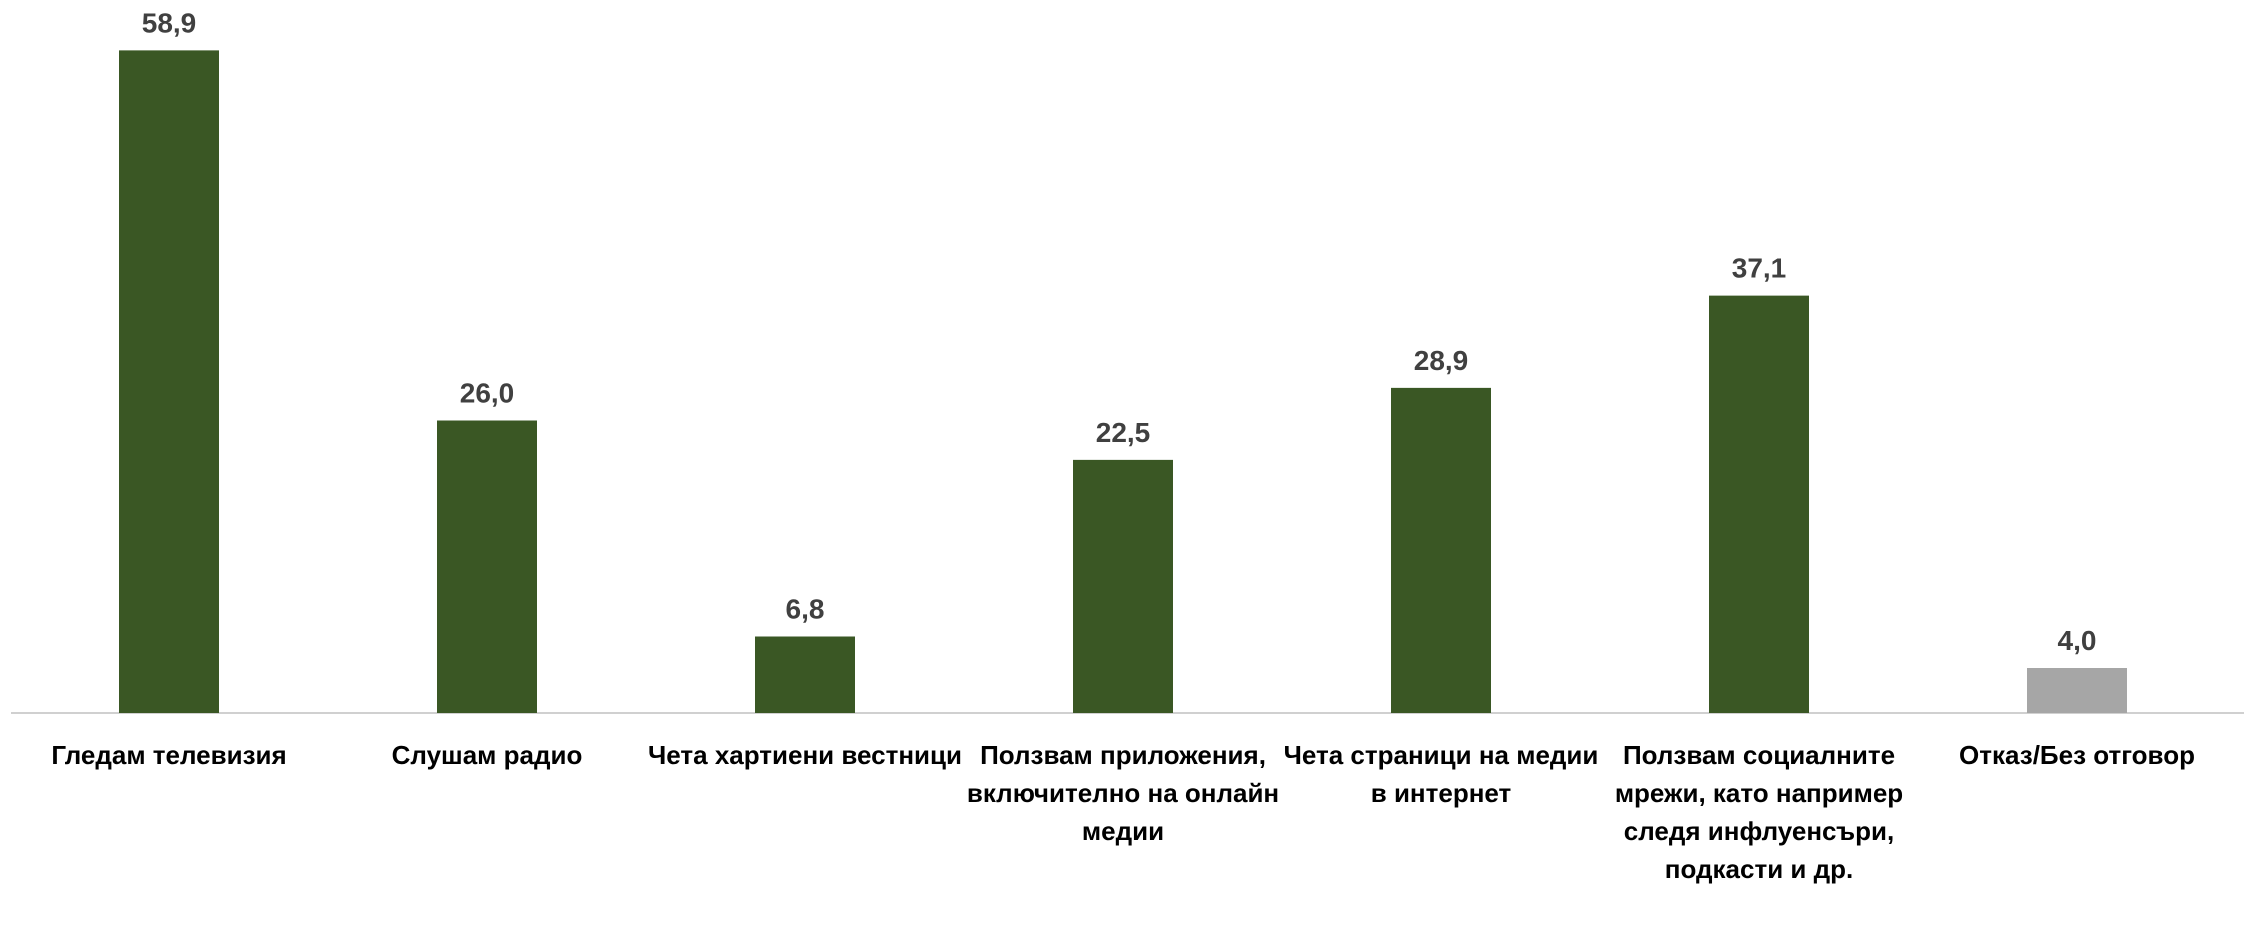  Describe the element at coordinates (2077, 755) in the screenshot. I see `category-label: Отказ/Без отговор` at that location.